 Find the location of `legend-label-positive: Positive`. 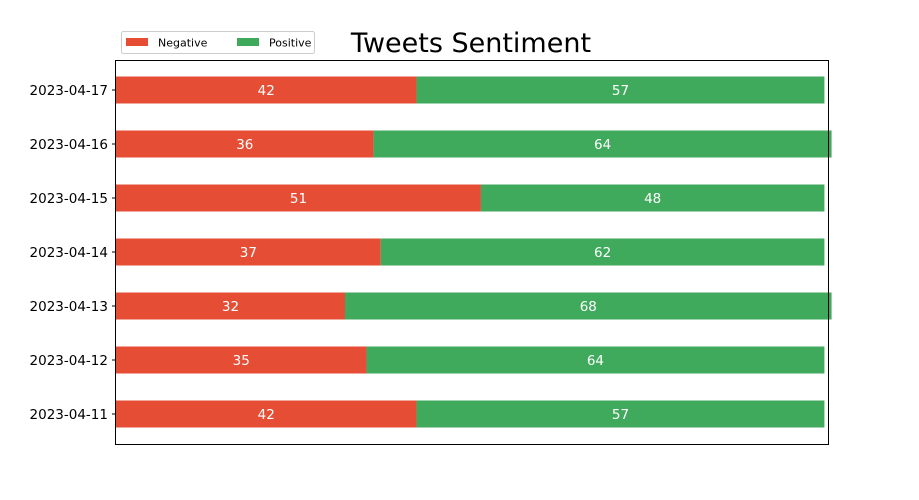

legend-label-positive: Positive is located at coordinates (290, 43).